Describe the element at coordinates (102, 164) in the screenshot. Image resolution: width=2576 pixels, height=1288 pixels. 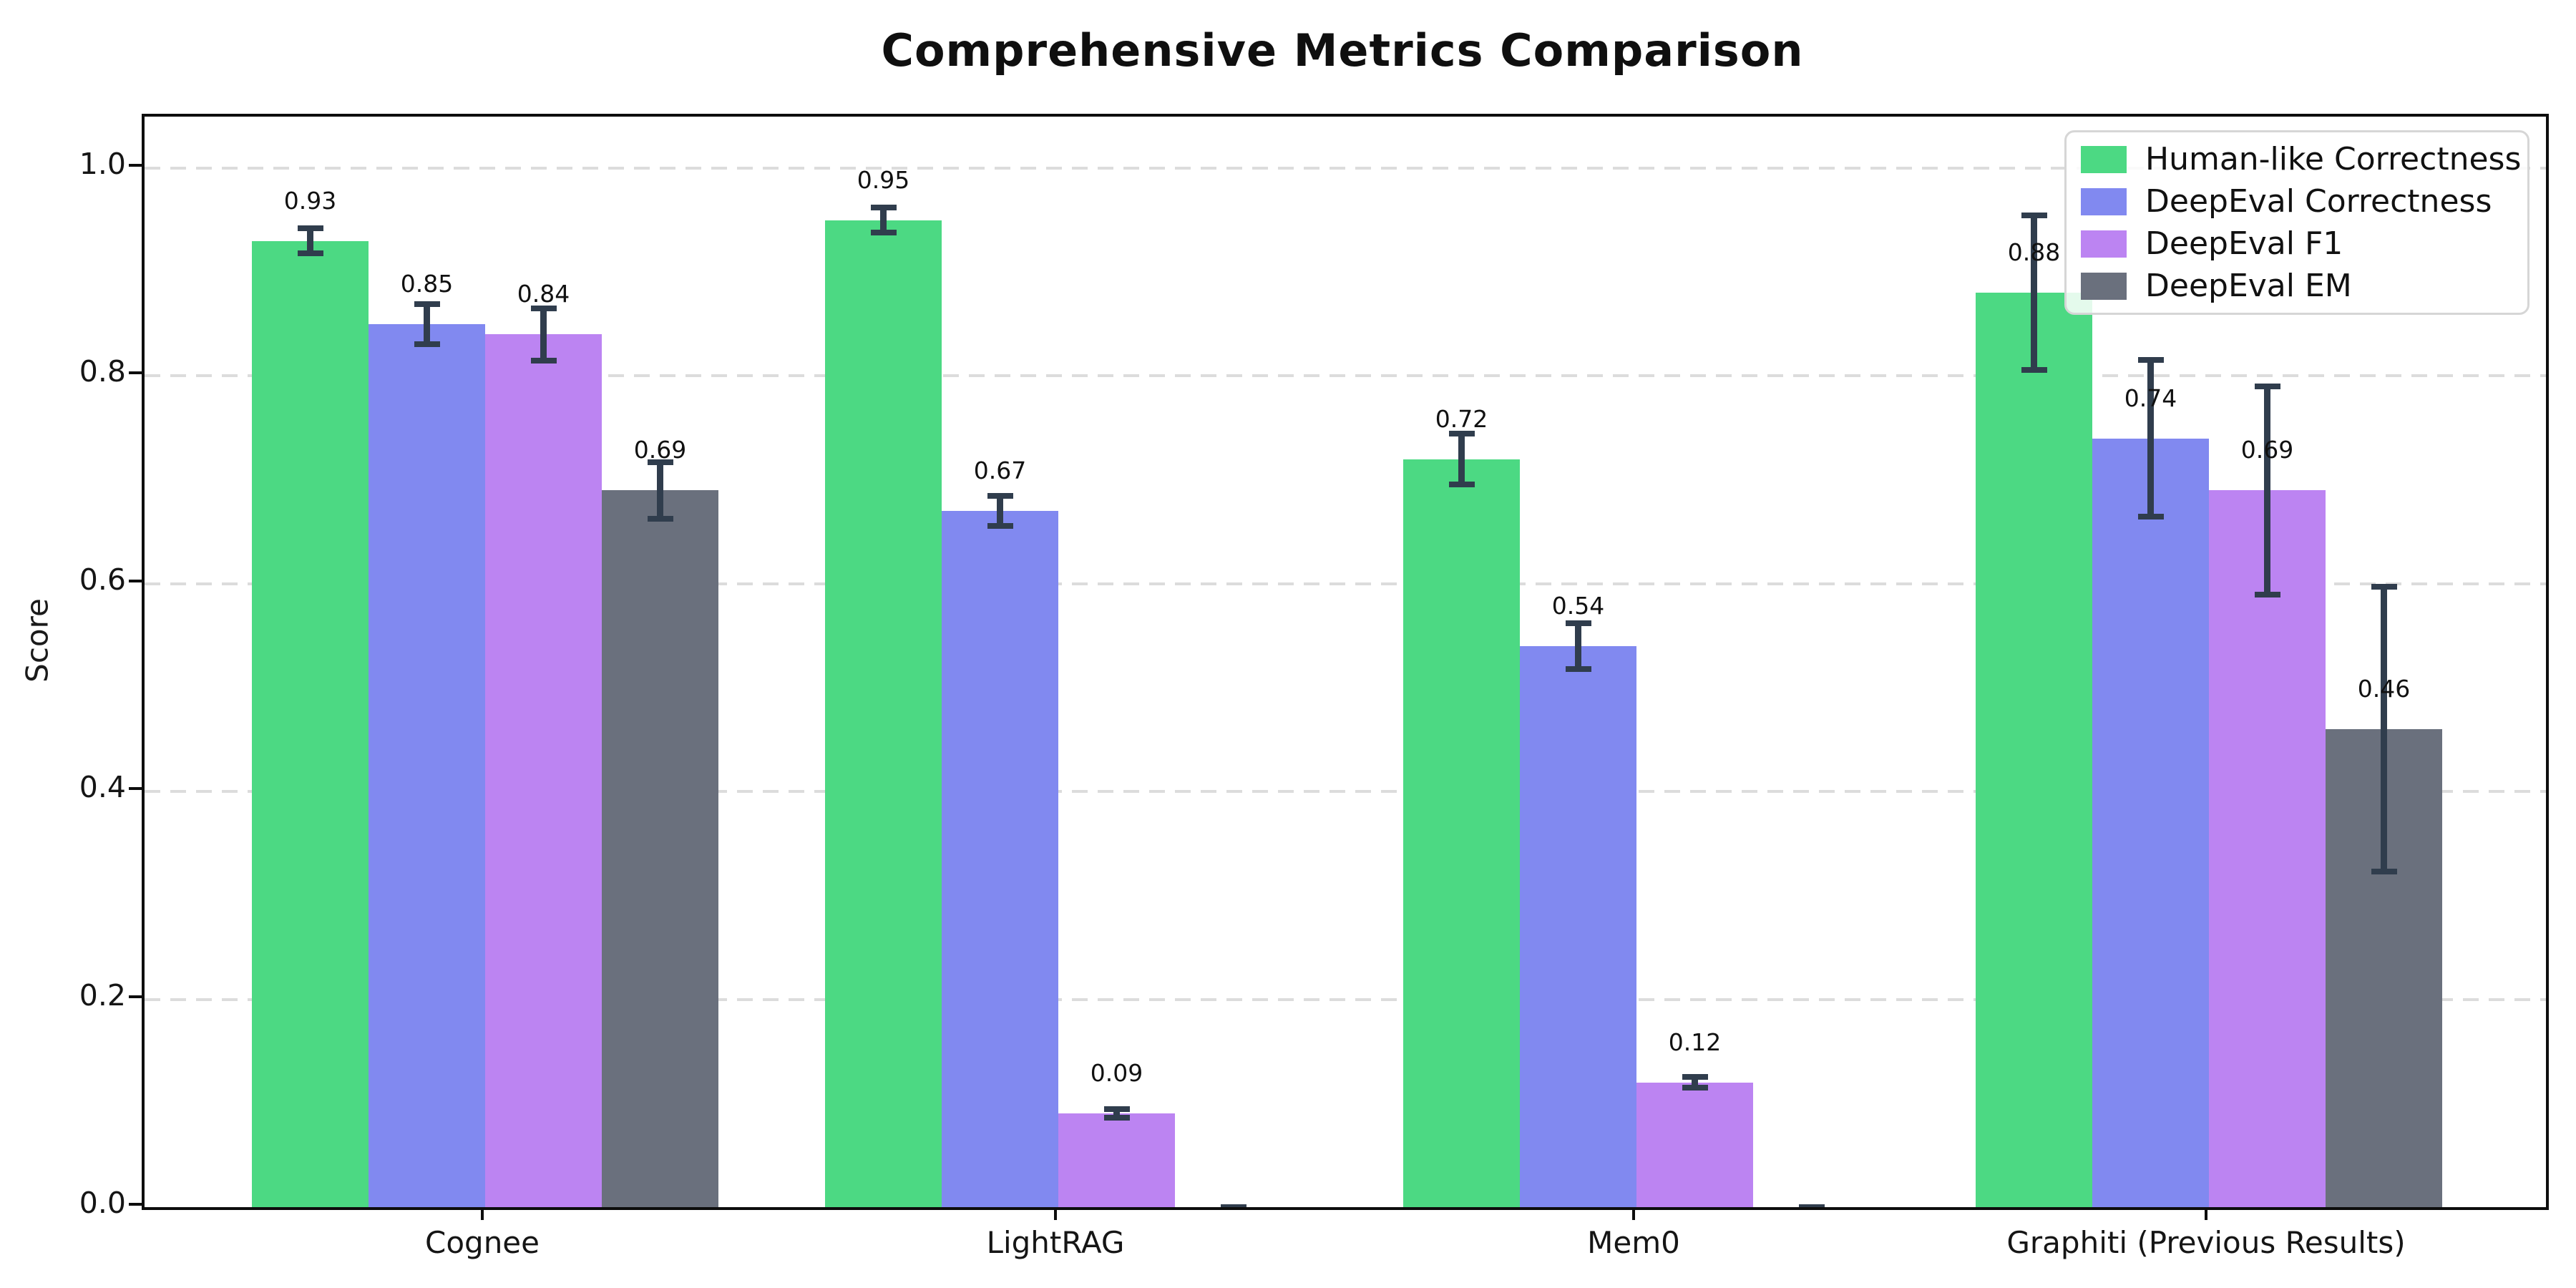
I see `y-tick-label: 1.0` at that location.